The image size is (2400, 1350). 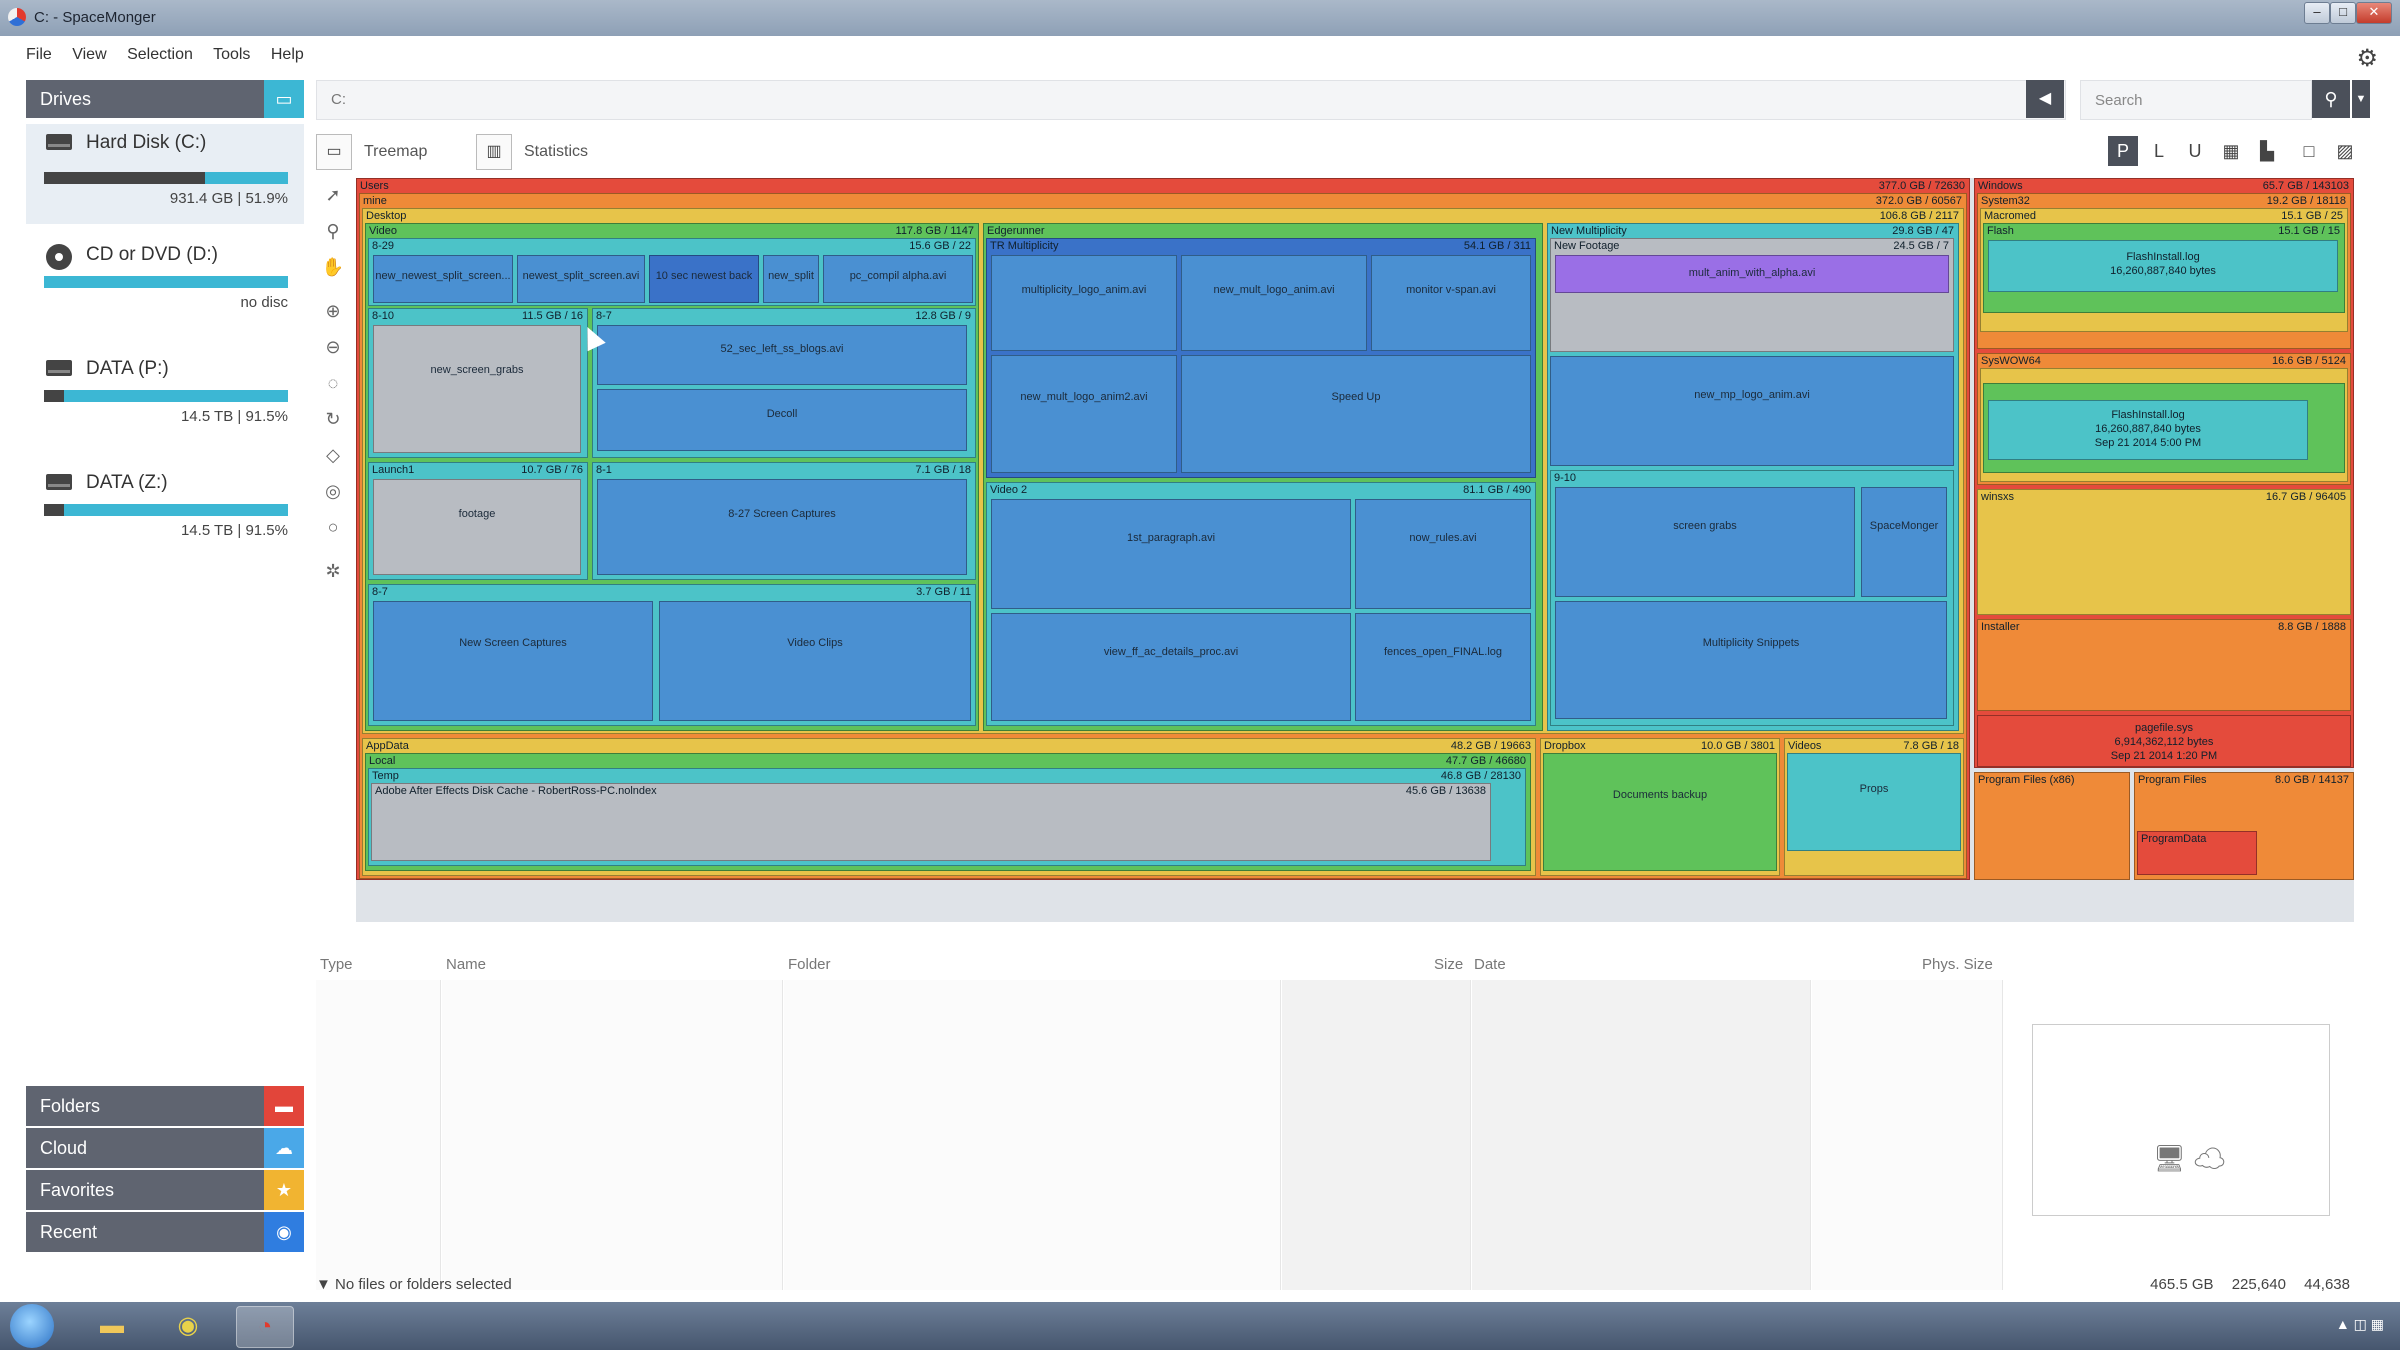 What do you see at coordinates (1084, 303) in the screenshot?
I see `tm-file: multiplicity_logo_anim.avi` at bounding box center [1084, 303].